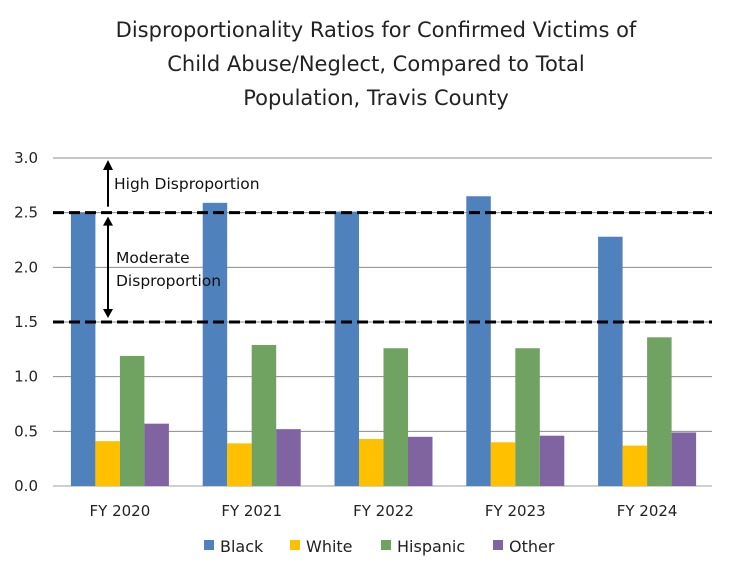  Describe the element at coordinates (478, 341) in the screenshot. I see `bar-black-fy-2023` at that location.